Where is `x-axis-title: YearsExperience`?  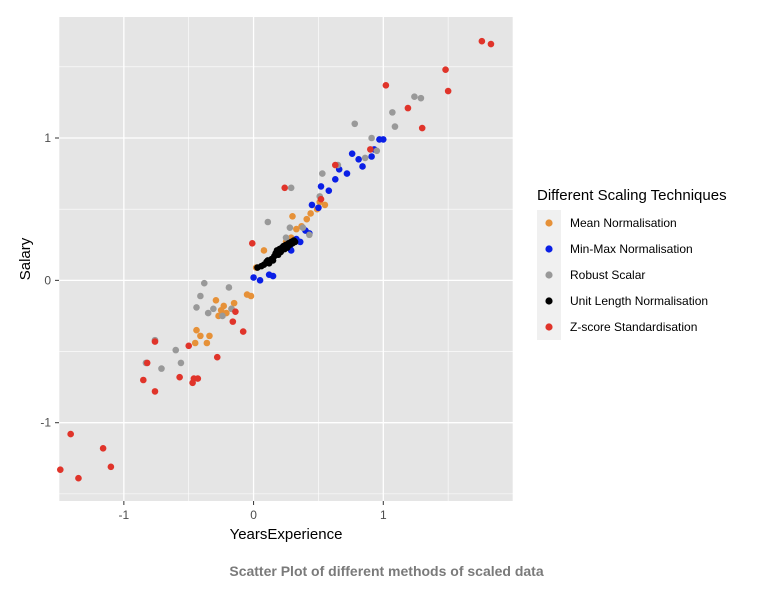
x-axis-title: YearsExperience is located at coordinates (286, 534).